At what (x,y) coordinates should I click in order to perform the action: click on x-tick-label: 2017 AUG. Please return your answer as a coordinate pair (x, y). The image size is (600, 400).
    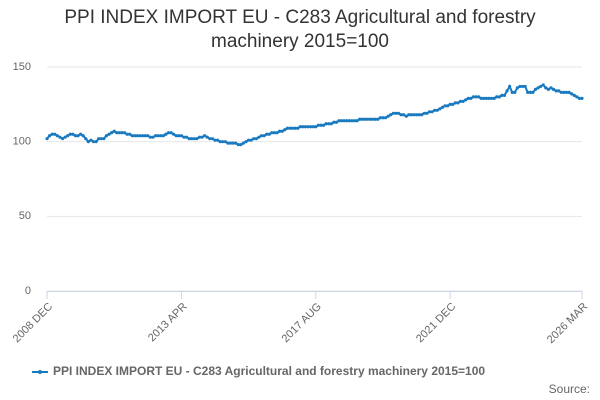
    Looking at the image, I should click on (302, 323).